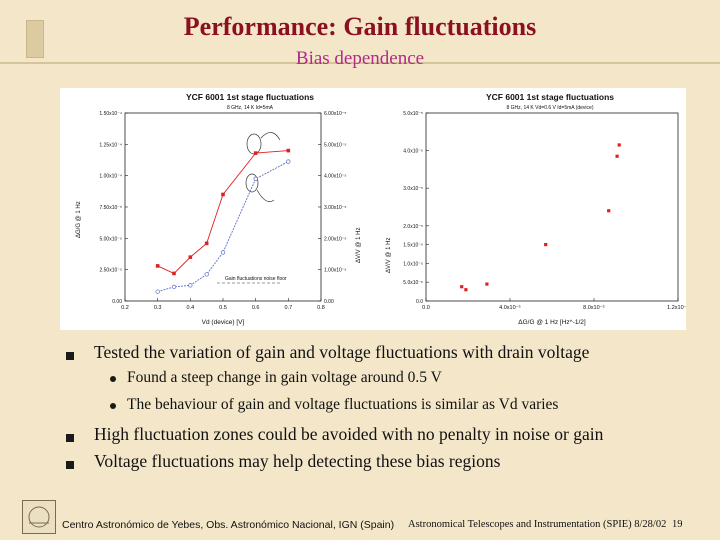 The height and width of the screenshot is (540, 720). I want to click on right-xtick-label: 1.2x10⁻⁴, so click(676, 307).